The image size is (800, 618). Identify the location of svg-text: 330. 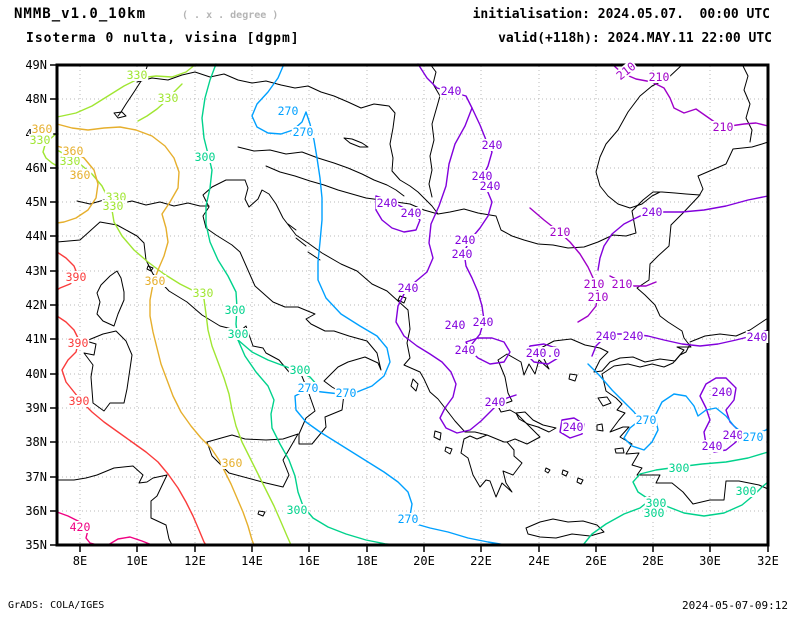
(137, 75).